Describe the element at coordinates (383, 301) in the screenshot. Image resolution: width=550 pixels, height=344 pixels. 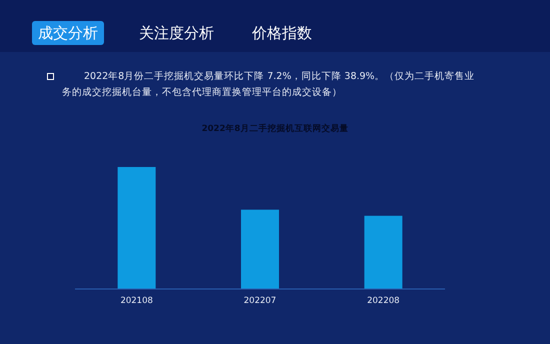
I see `x-tick-label: 202208` at that location.